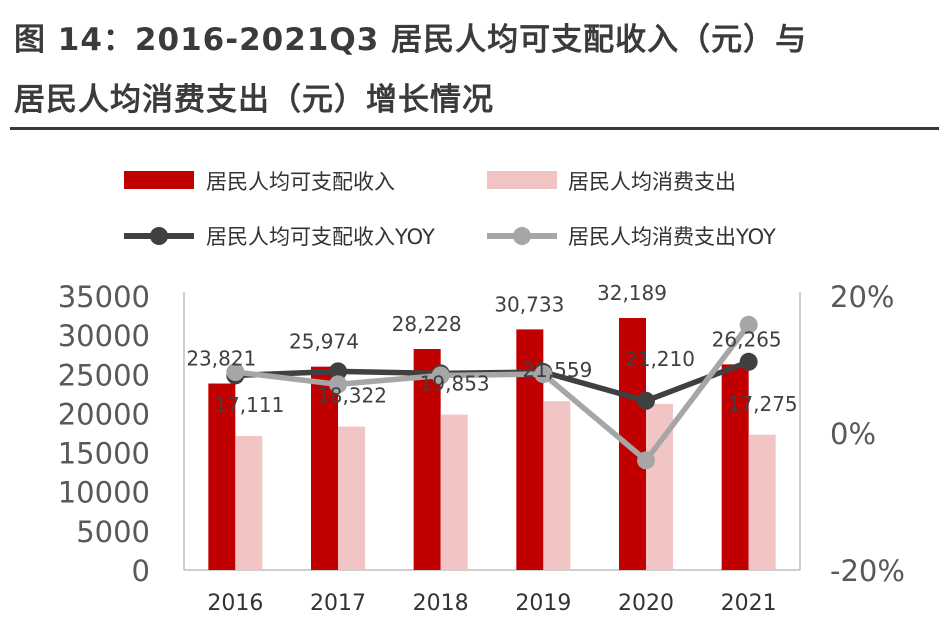 The height and width of the screenshot is (618, 939). What do you see at coordinates (104, 336) in the screenshot?
I see `y-left-tick-label: 30000` at bounding box center [104, 336].